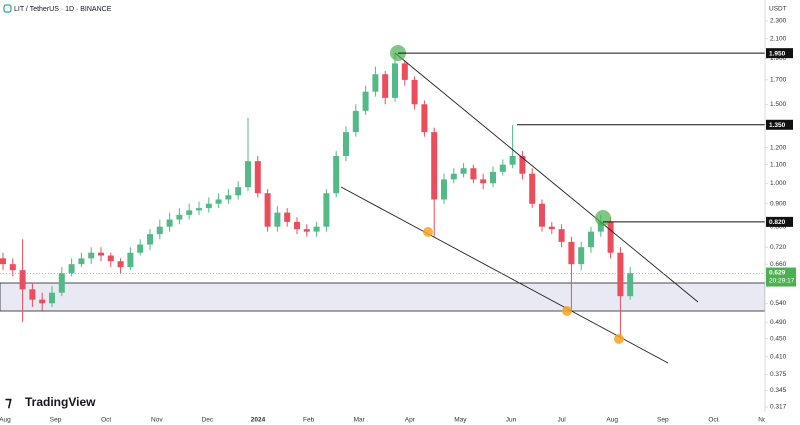 This screenshot has height=425, width=800. I want to click on y-tick-label: 0.540, so click(778, 303).